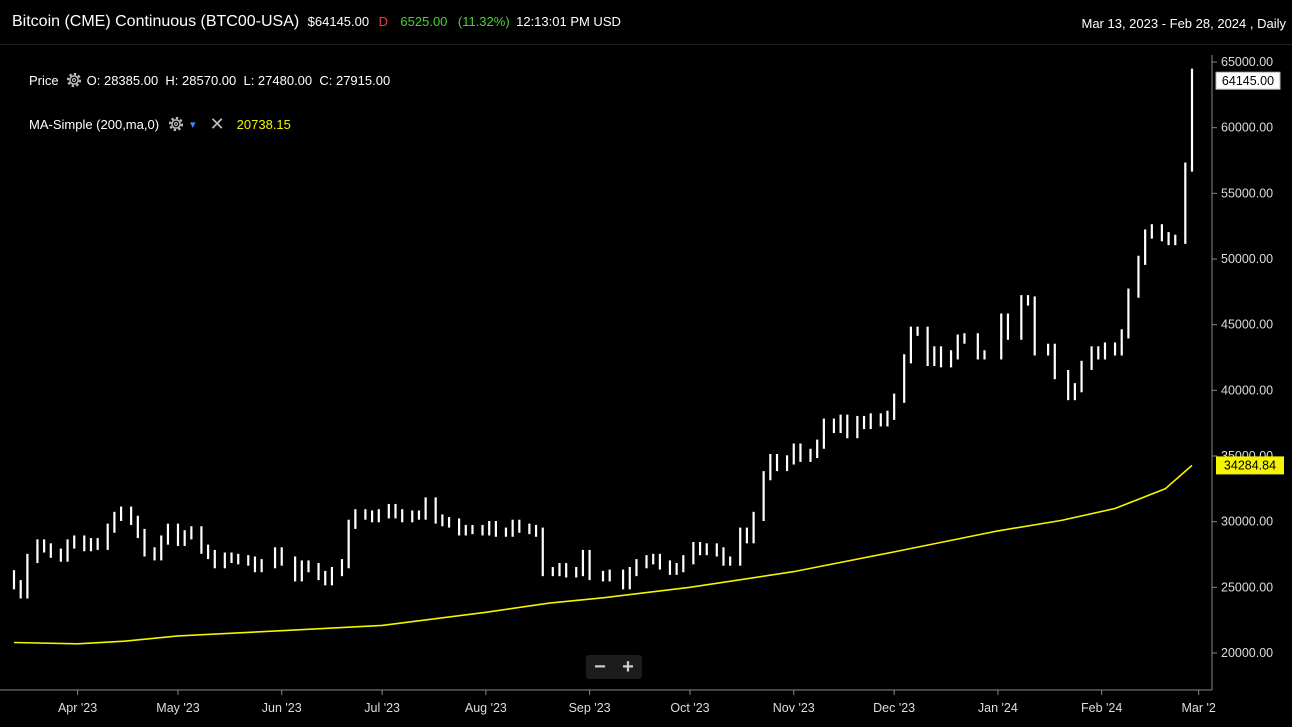 Image resolution: width=1292 pixels, height=727 pixels. Describe the element at coordinates (1247, 193) in the screenshot. I see `y-tick-label: 55000.00` at that location.